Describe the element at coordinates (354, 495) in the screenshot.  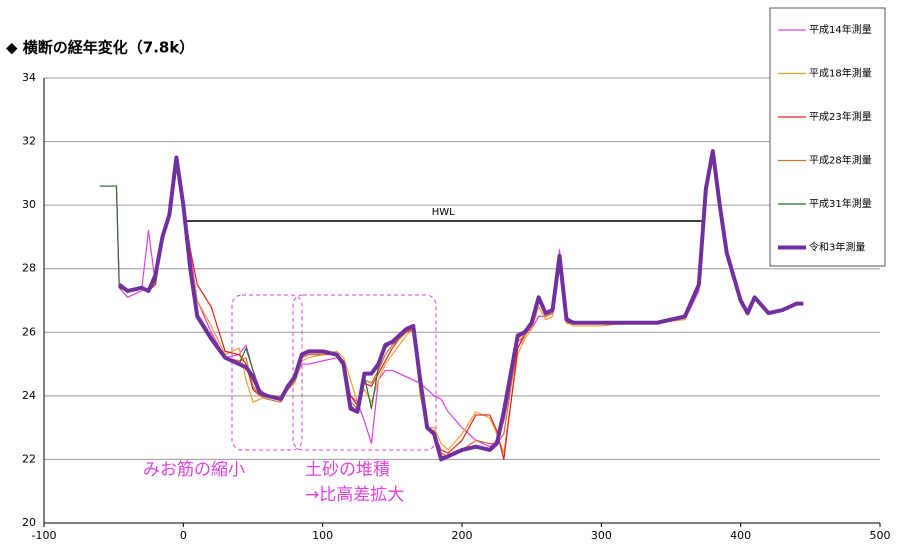
I see `annotation: →比高差拡大` at that location.